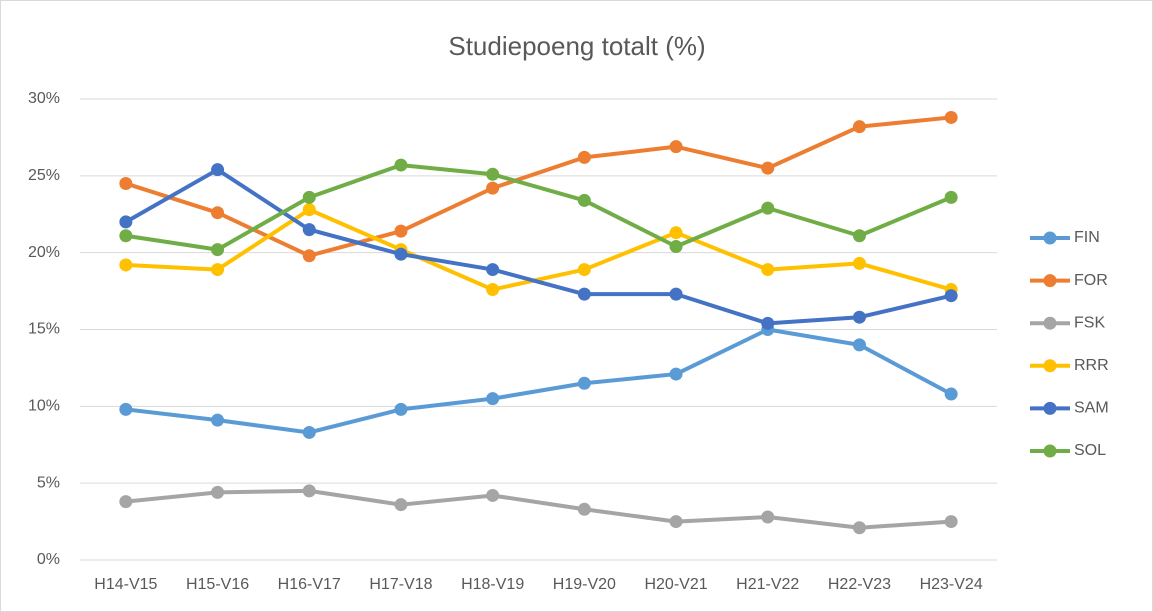 This screenshot has height=612, width=1153. Describe the element at coordinates (400, 584) in the screenshot. I see `x-tick-label: H17-V18` at that location.